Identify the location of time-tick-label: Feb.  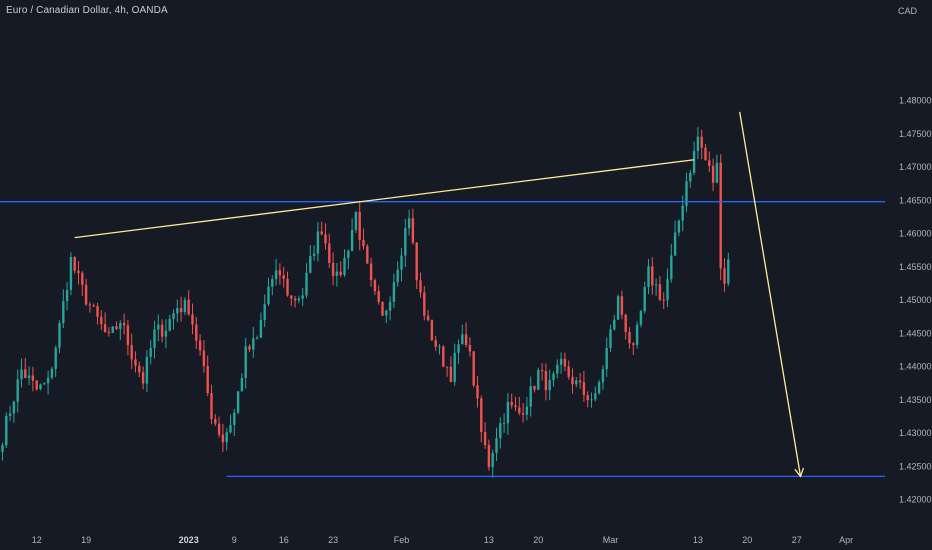
(402, 540).